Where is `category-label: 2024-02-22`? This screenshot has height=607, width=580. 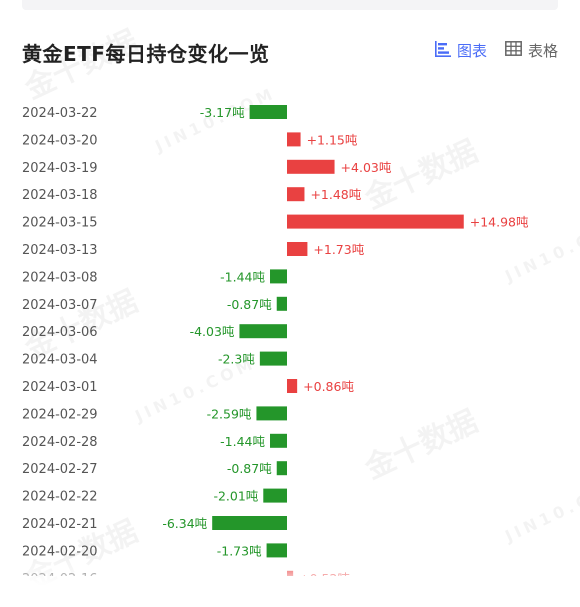 category-label: 2024-02-22 is located at coordinates (60, 497).